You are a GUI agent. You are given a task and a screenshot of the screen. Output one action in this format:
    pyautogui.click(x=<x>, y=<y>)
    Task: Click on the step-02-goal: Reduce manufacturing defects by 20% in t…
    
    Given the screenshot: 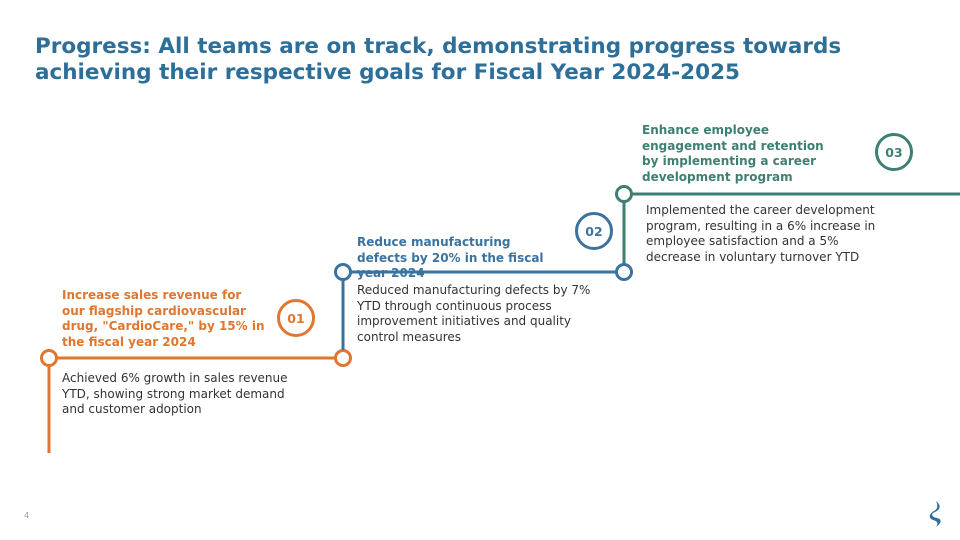 What is the action you would take?
    pyautogui.click(x=450, y=257)
    